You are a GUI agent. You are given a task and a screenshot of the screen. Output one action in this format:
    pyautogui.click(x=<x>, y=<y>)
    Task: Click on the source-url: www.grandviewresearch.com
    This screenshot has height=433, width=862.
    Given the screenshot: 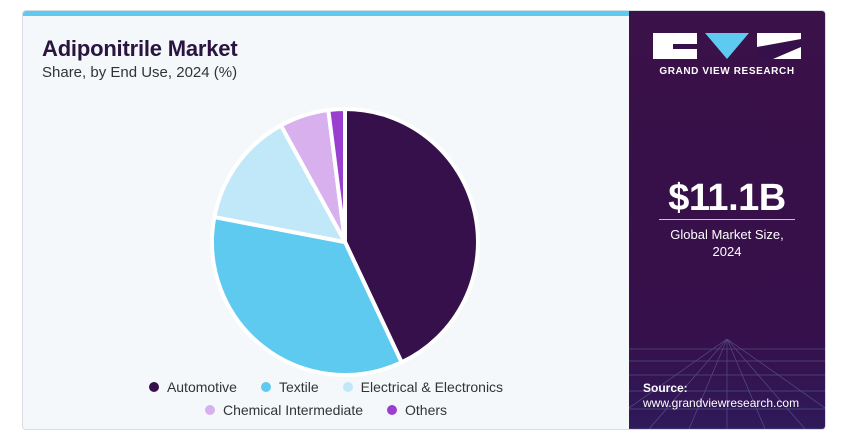 What is the action you would take?
    pyautogui.click(x=721, y=403)
    